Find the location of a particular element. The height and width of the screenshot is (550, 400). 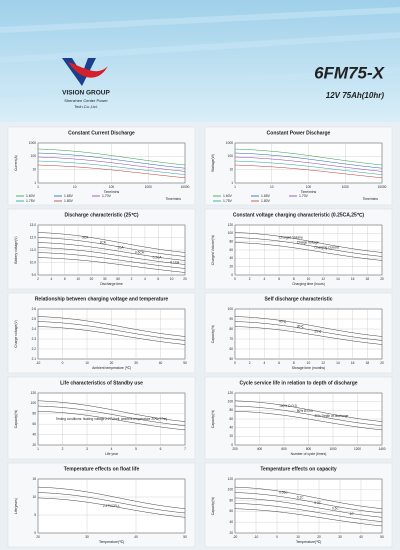

y-axis-label: Charged Volume(%) is located at coordinates (213, 250).